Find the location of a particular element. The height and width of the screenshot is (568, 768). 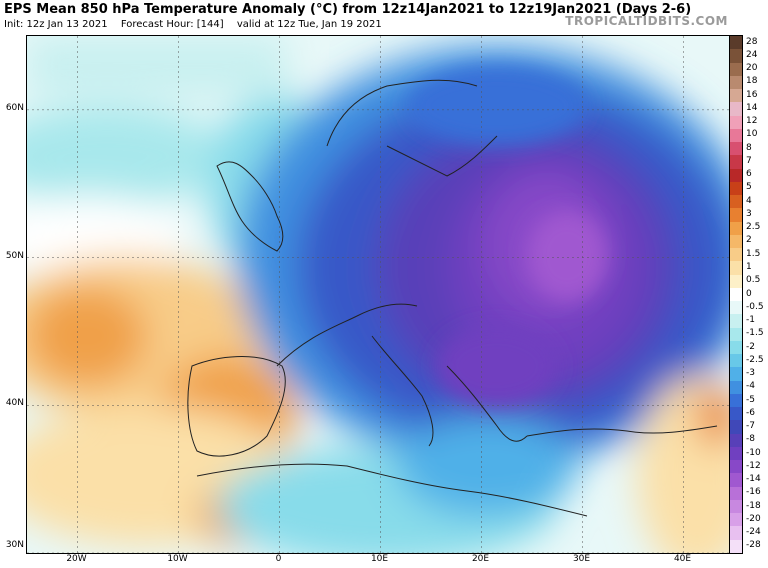

colorbar-label: -12 is located at coordinates (753, 465).